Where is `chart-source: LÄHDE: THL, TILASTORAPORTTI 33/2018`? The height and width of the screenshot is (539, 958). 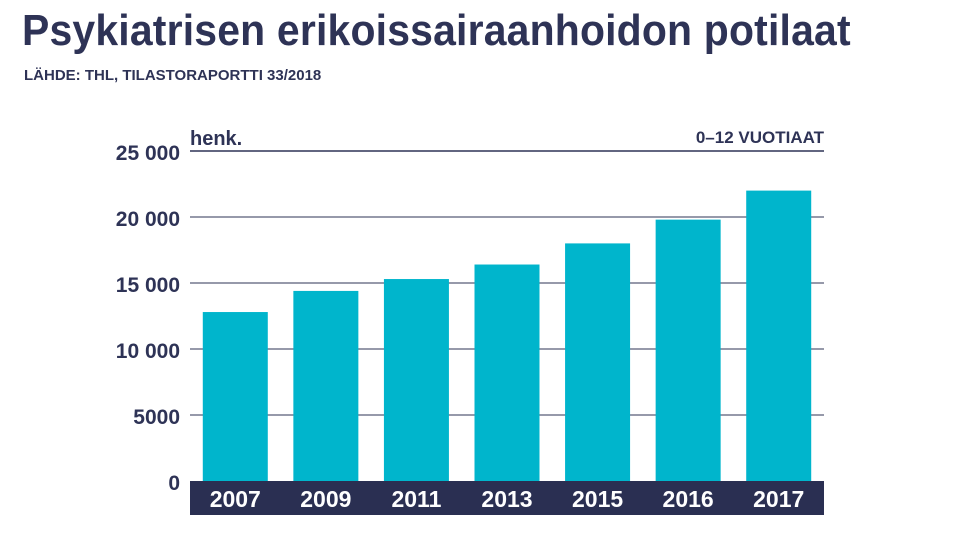 chart-source: LÄHDE: THL, TILASTORAPORTTI 33/2018 is located at coordinates (173, 75).